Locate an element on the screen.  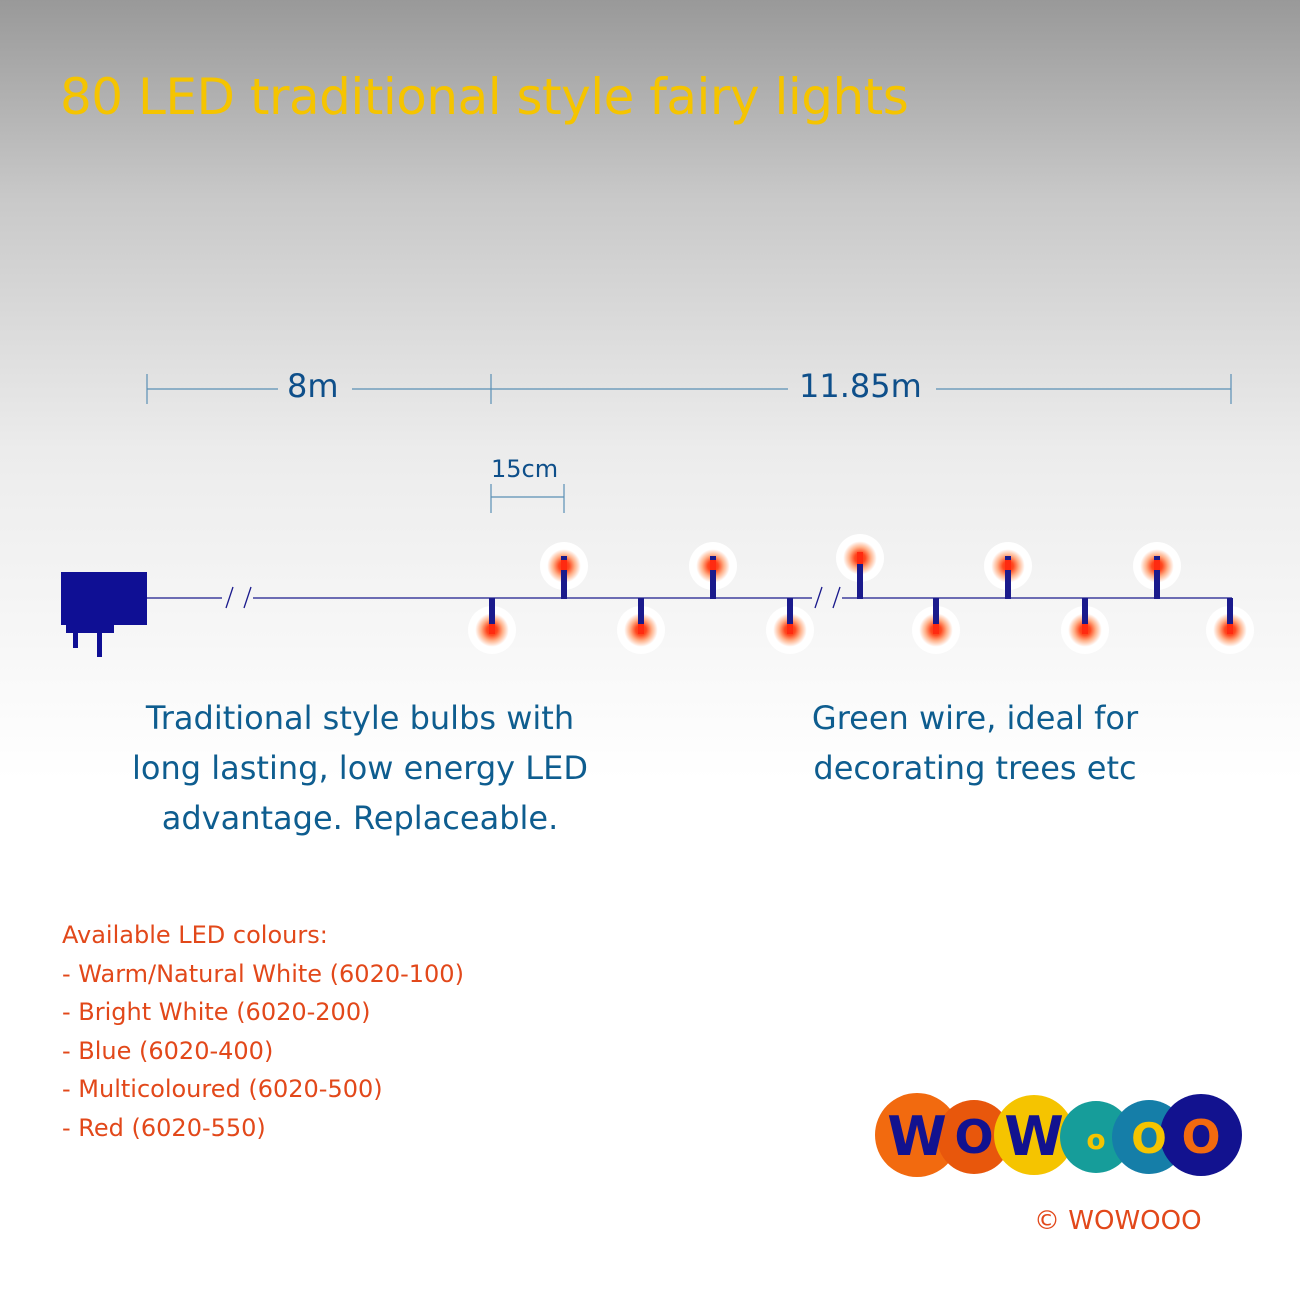
adapter-body is located at coordinates (104, 598).